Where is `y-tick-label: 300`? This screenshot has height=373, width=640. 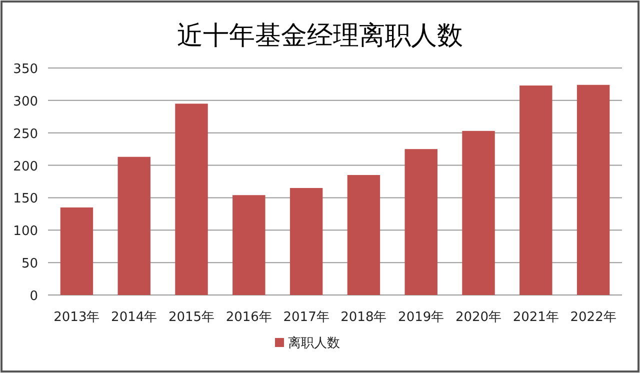
y-tick-label: 300 is located at coordinates (25, 102).